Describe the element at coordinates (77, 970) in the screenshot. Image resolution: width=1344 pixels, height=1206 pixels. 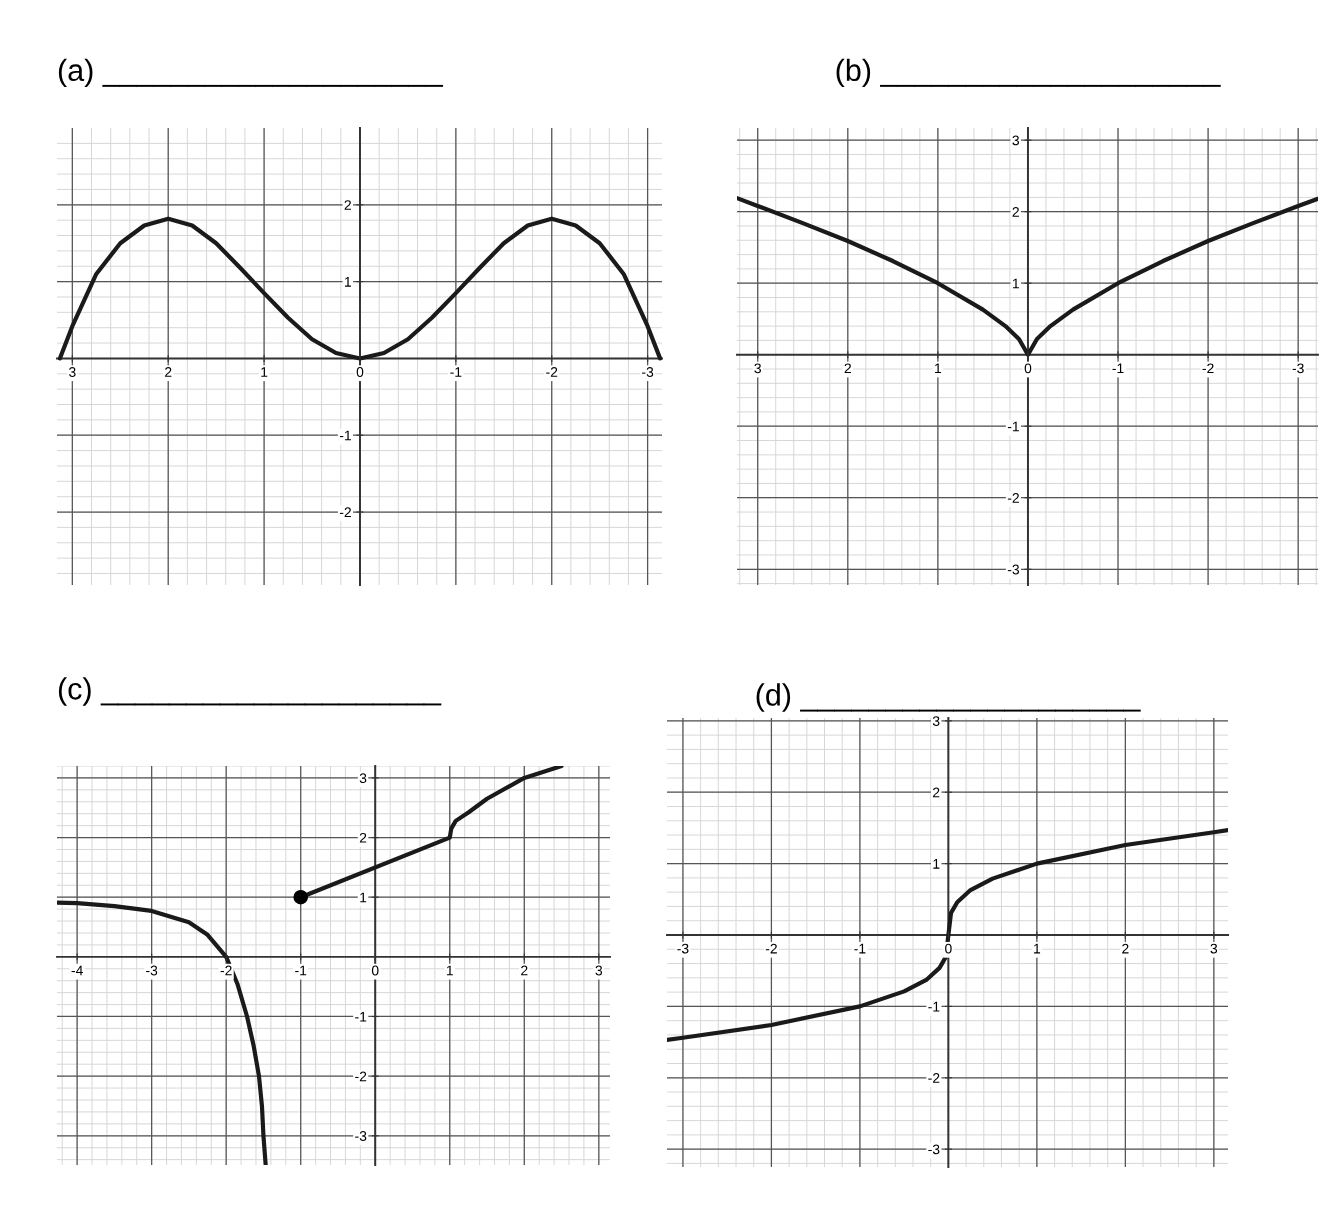
I see `x-tick-label: -4` at that location.